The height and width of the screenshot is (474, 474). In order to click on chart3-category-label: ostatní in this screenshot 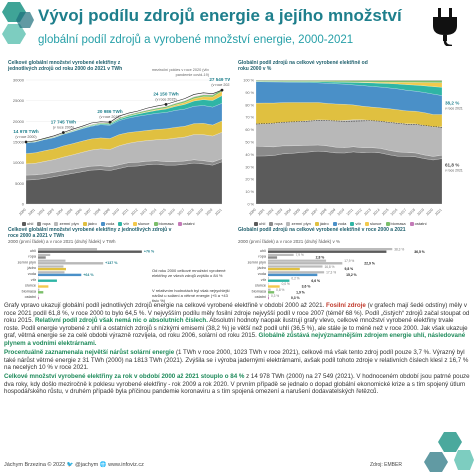, I will do `click(31, 297)`.